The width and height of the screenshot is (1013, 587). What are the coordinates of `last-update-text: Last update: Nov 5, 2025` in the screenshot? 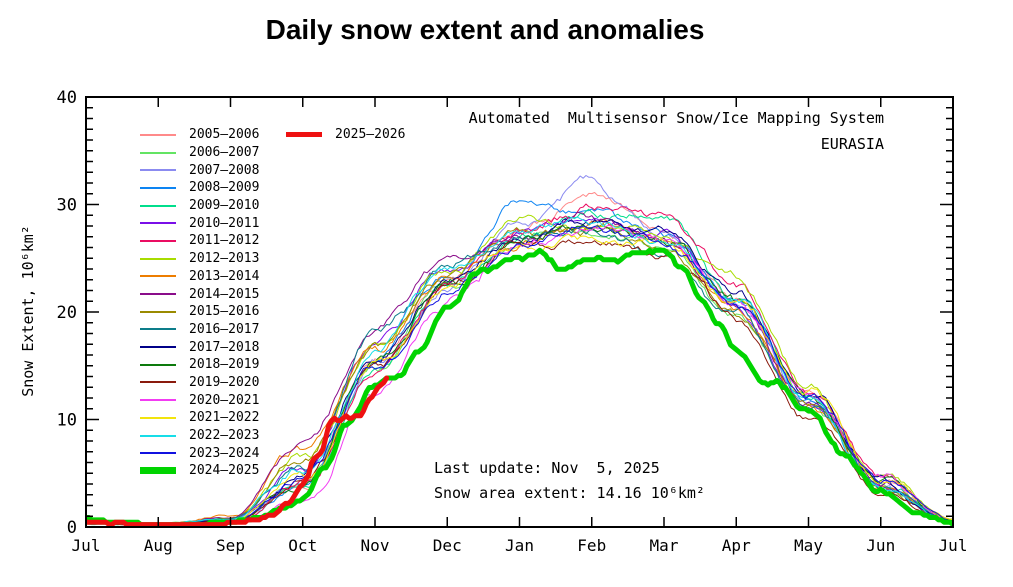 It's located at (547, 468).